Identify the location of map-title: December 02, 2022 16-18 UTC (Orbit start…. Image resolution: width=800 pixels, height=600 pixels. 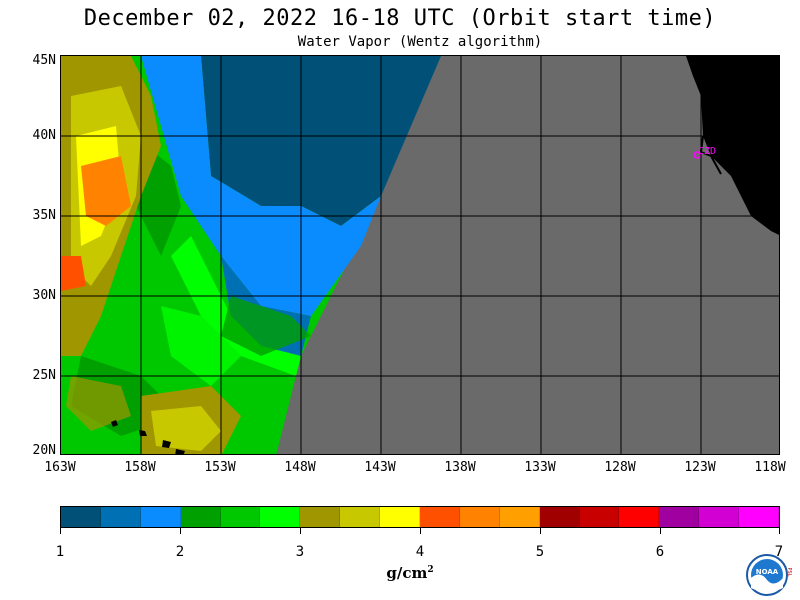
(400, 18).